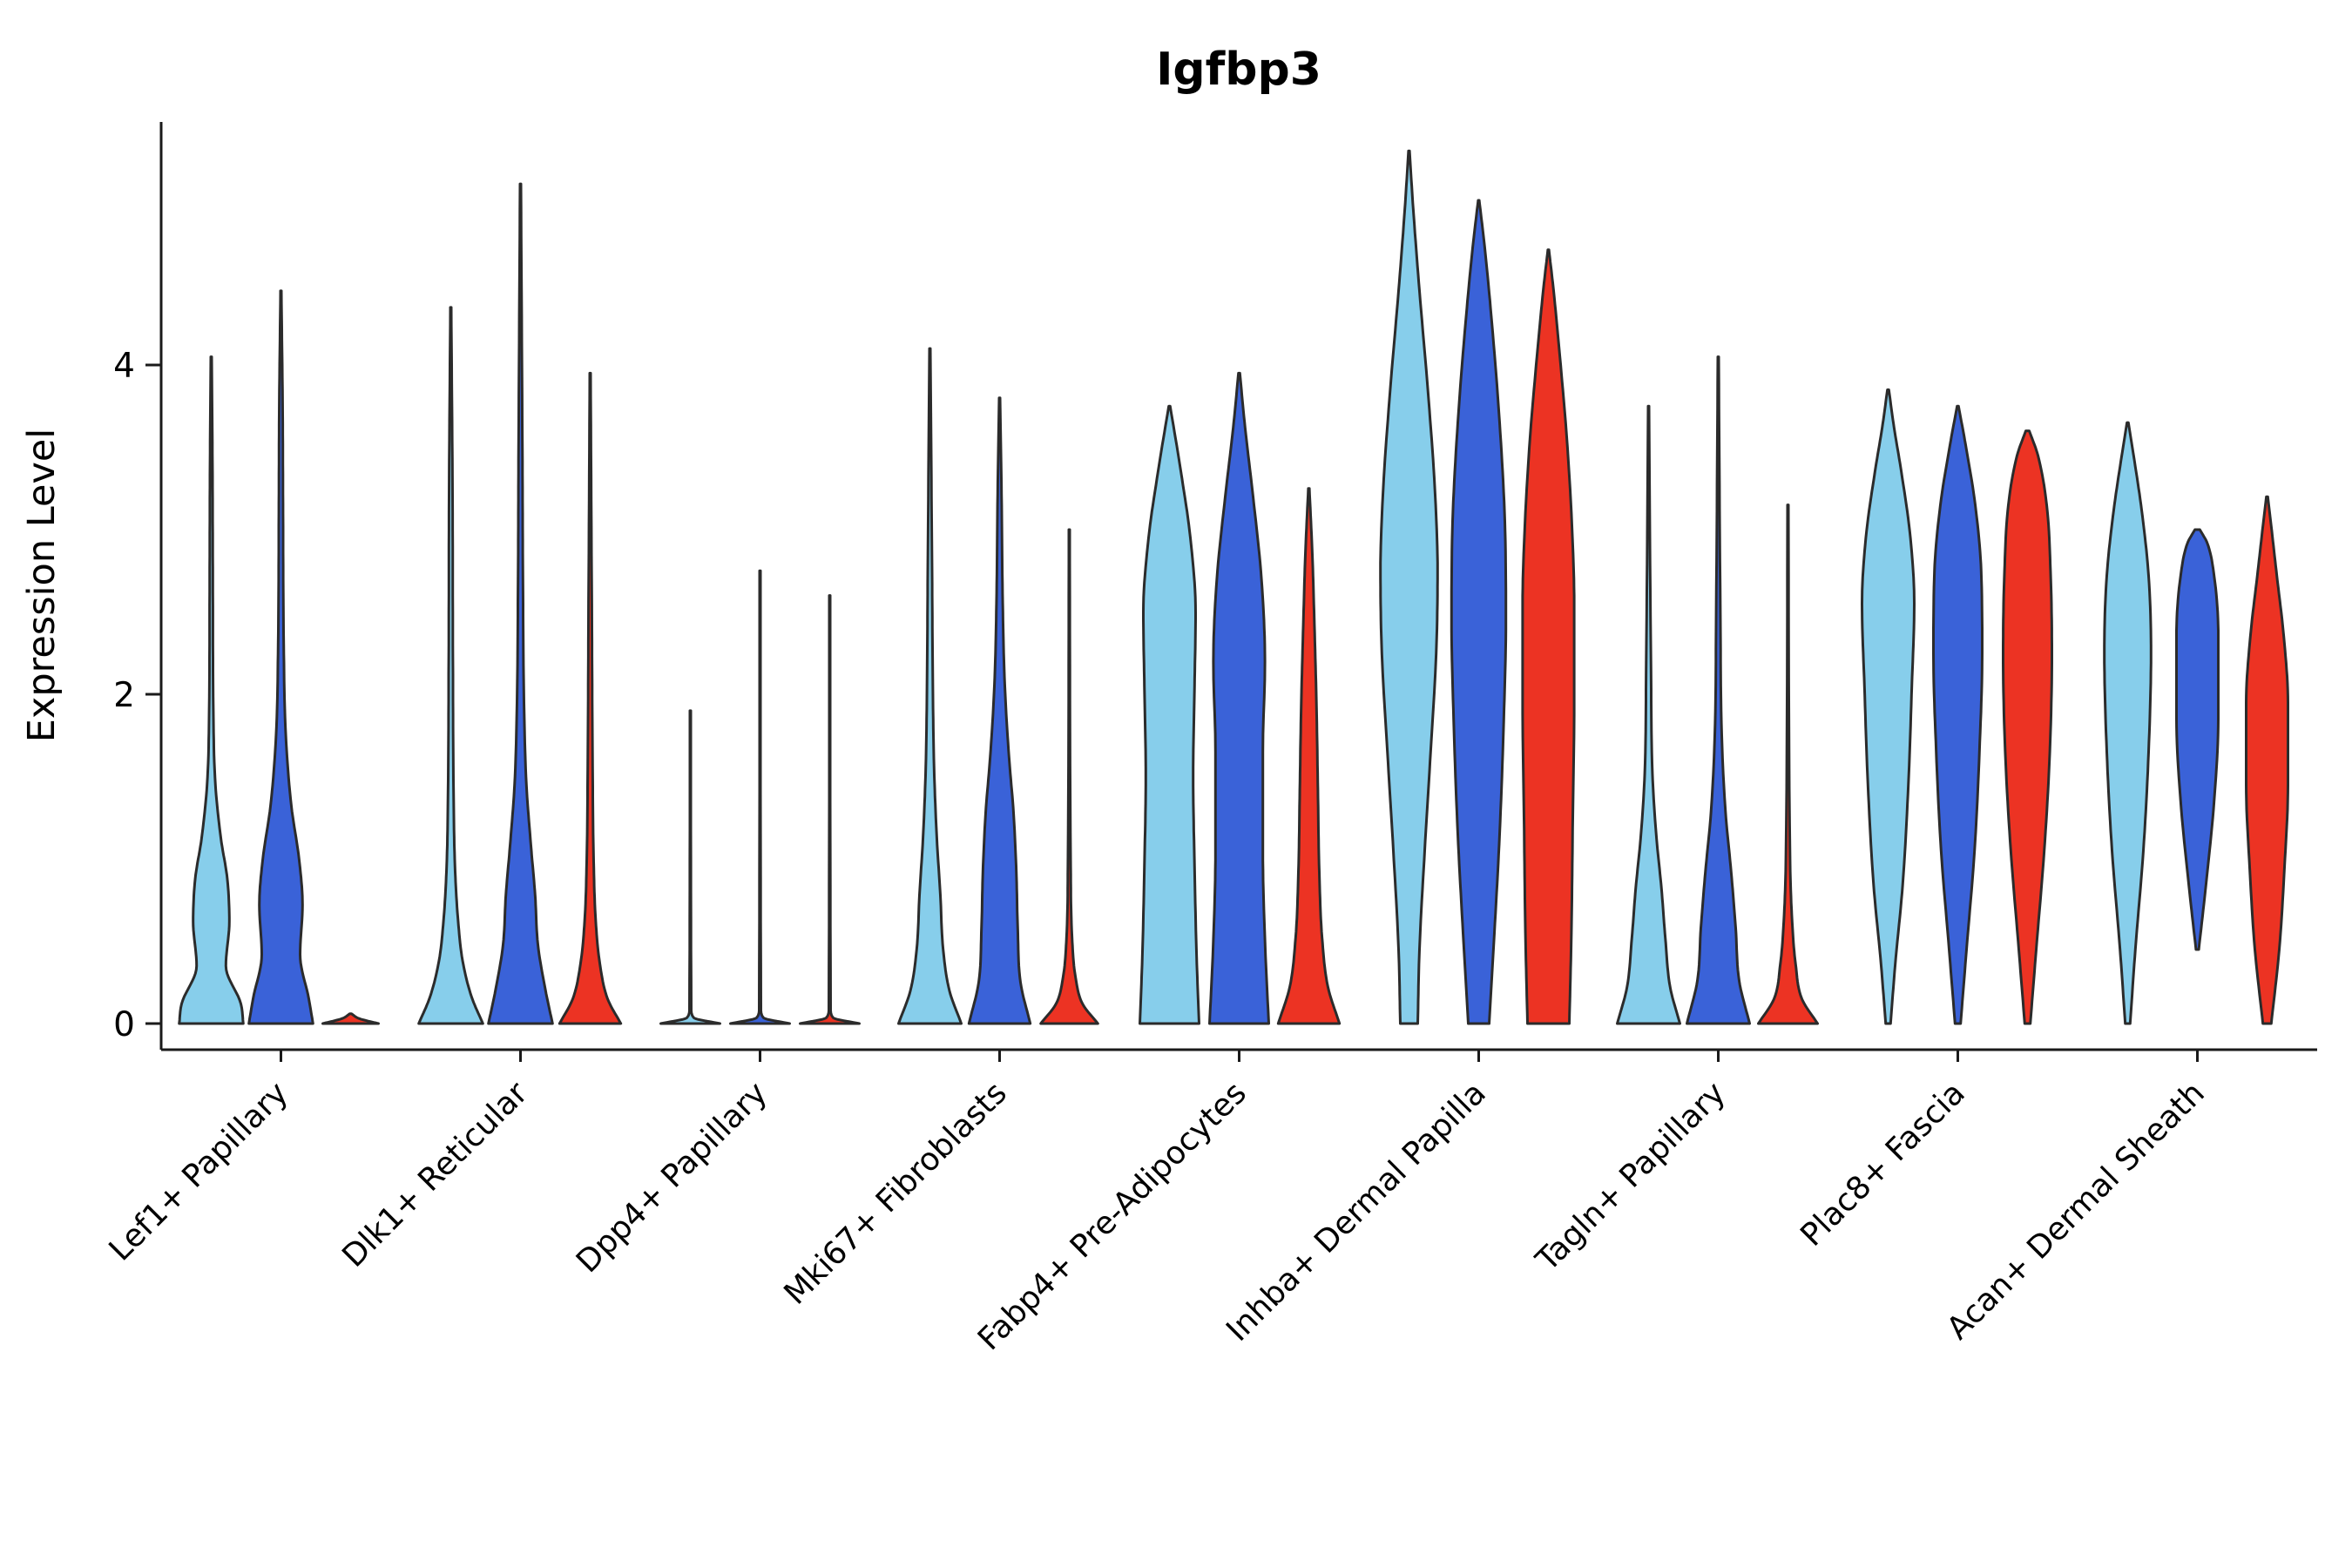 This screenshot has height=1568, width=2352. I want to click on y-tick-label: 2, so click(124, 695).